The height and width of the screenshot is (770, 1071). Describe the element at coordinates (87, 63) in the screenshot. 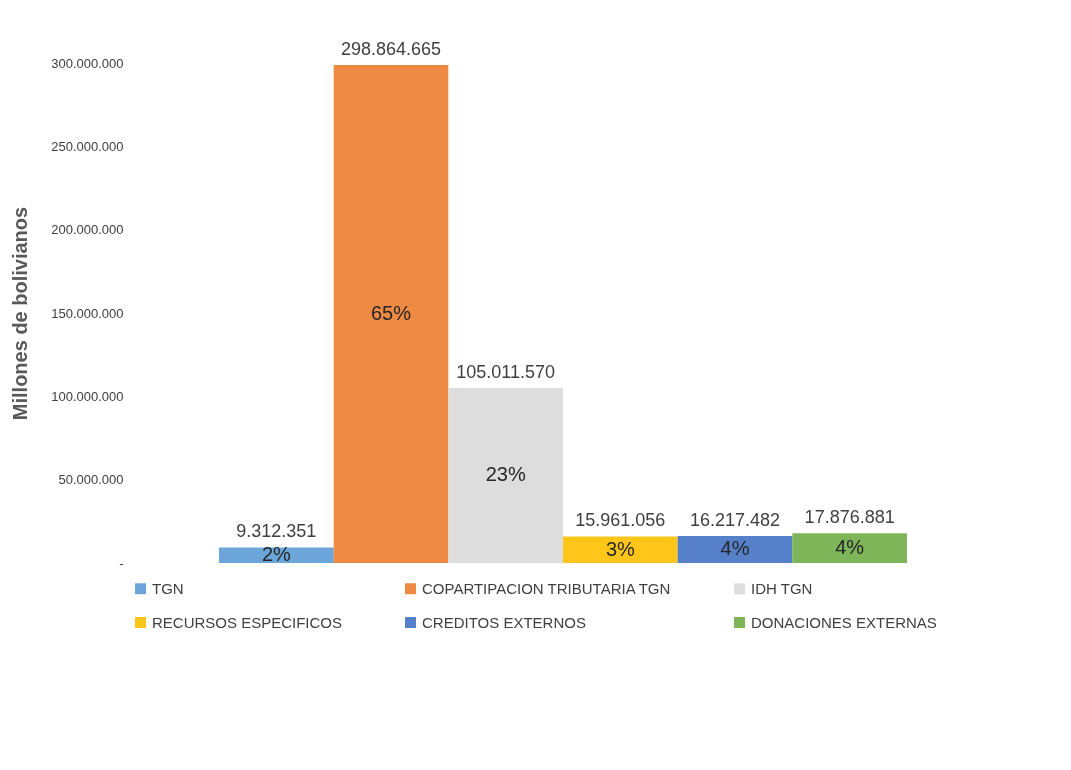

I see `y-tick-label: 300.000.000` at that location.